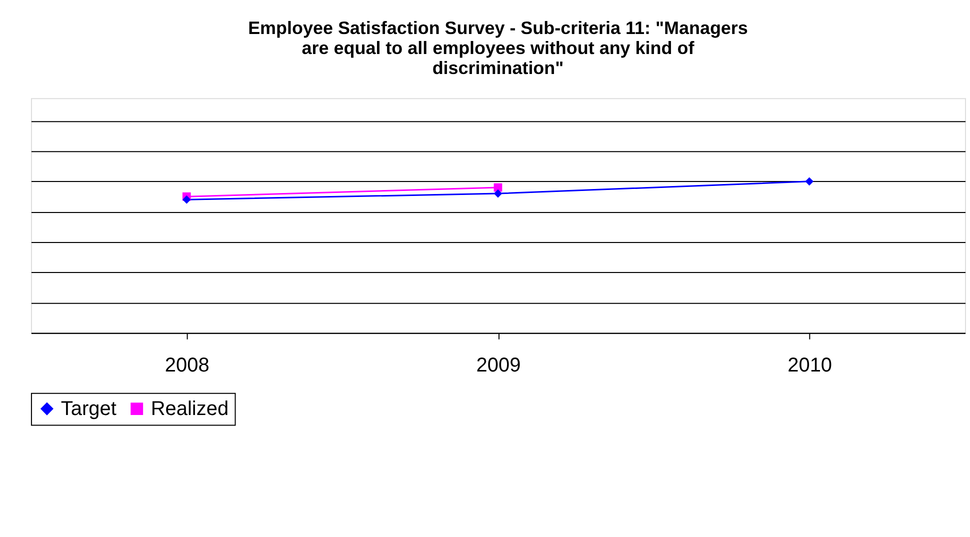  I want to click on legend-label: Realized, so click(189, 409).